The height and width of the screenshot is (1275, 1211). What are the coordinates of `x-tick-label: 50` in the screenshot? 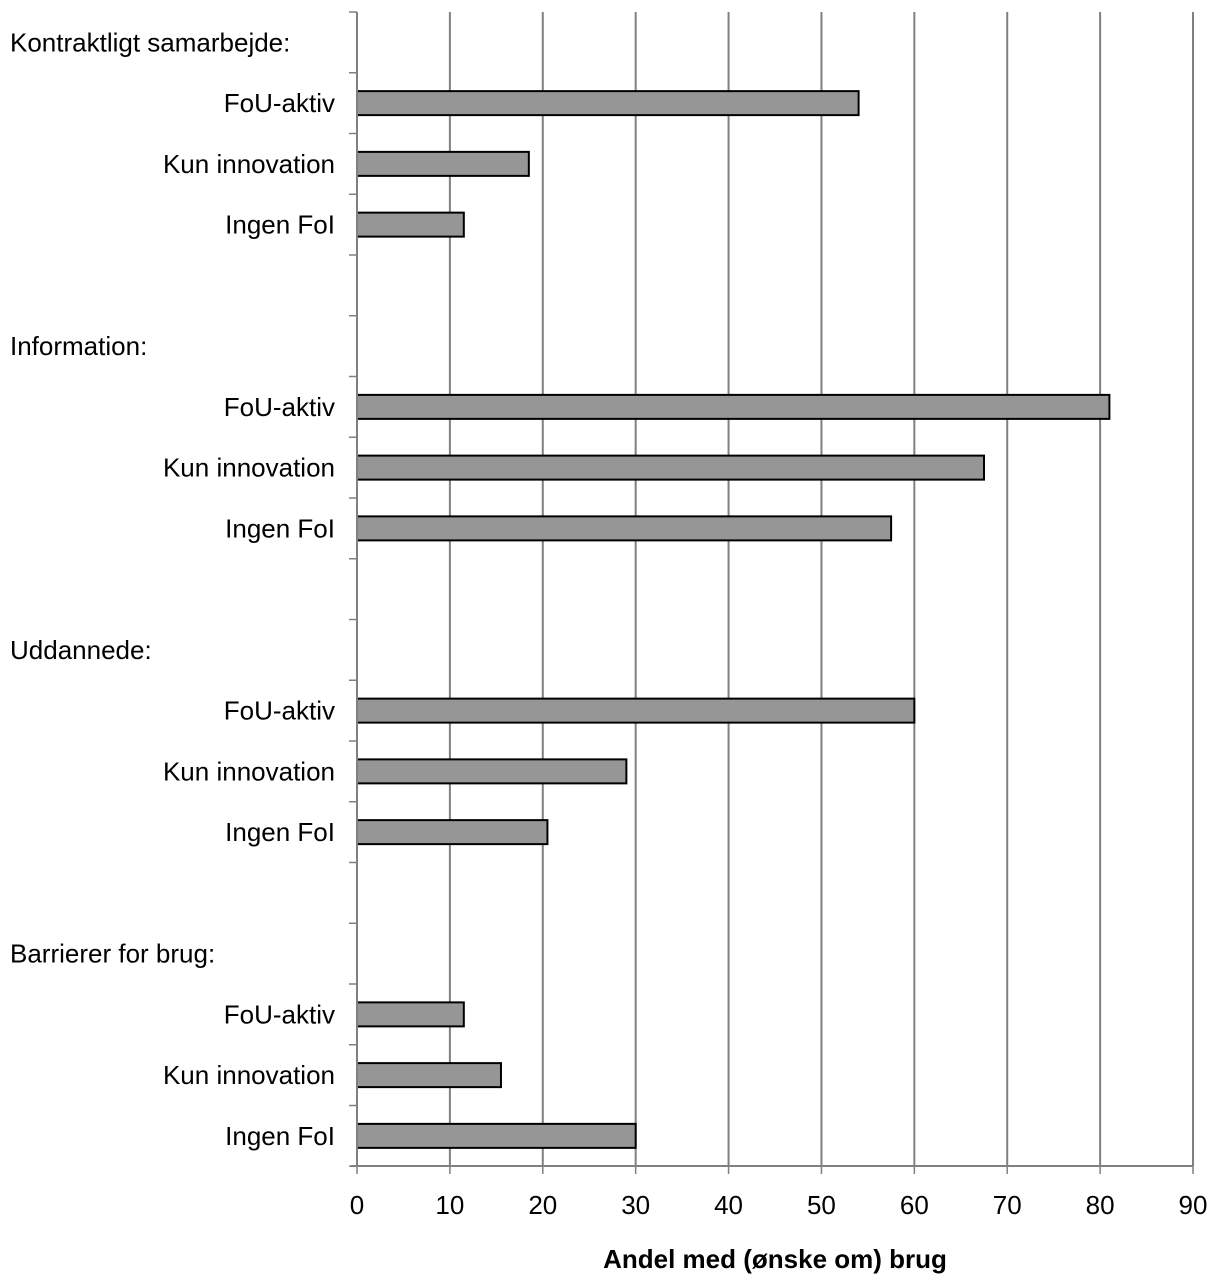 It's located at (821, 1205).